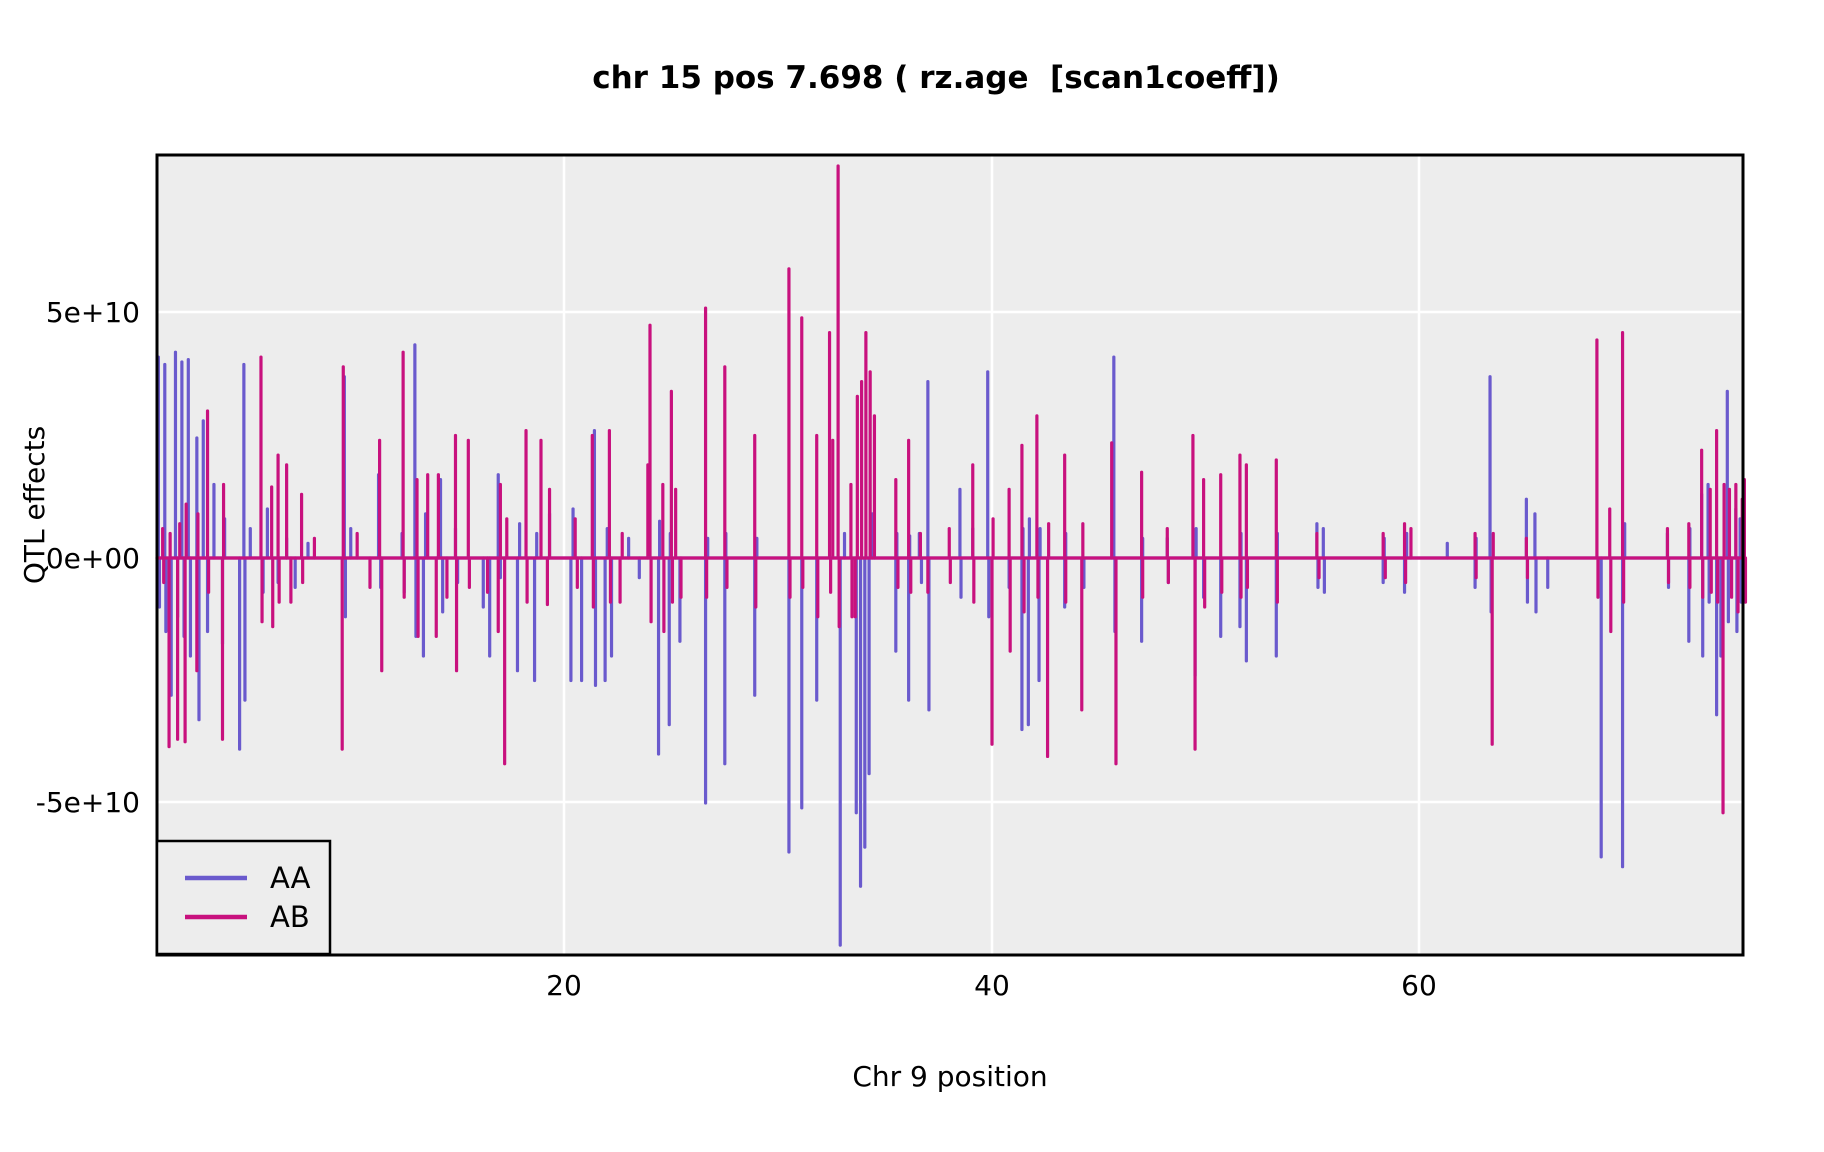  Describe the element at coordinates (949, 1076) in the screenshot. I see `x-axis-title: Chr 9 position` at that location.